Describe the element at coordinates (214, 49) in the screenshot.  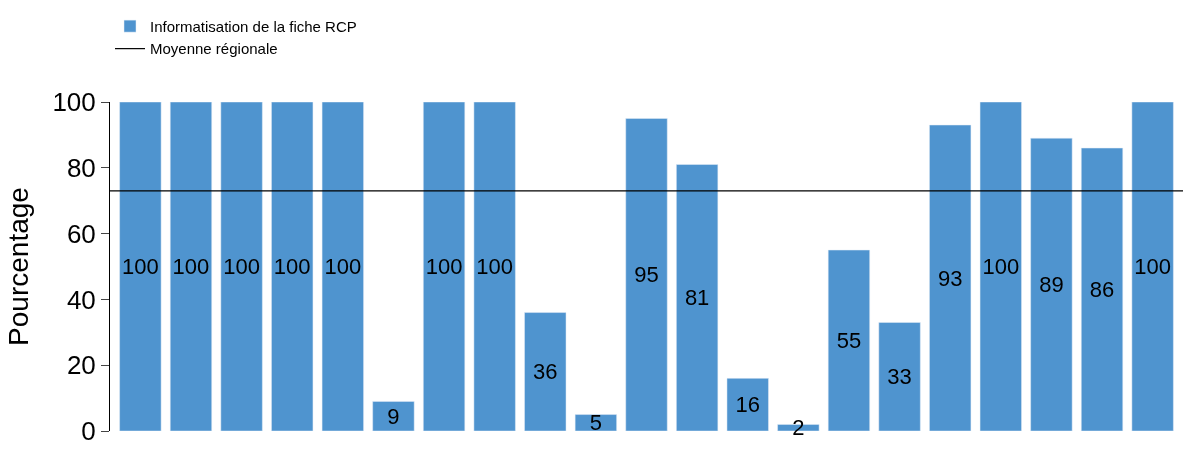
I see `legend-label: Moyenne régionale` at that location.